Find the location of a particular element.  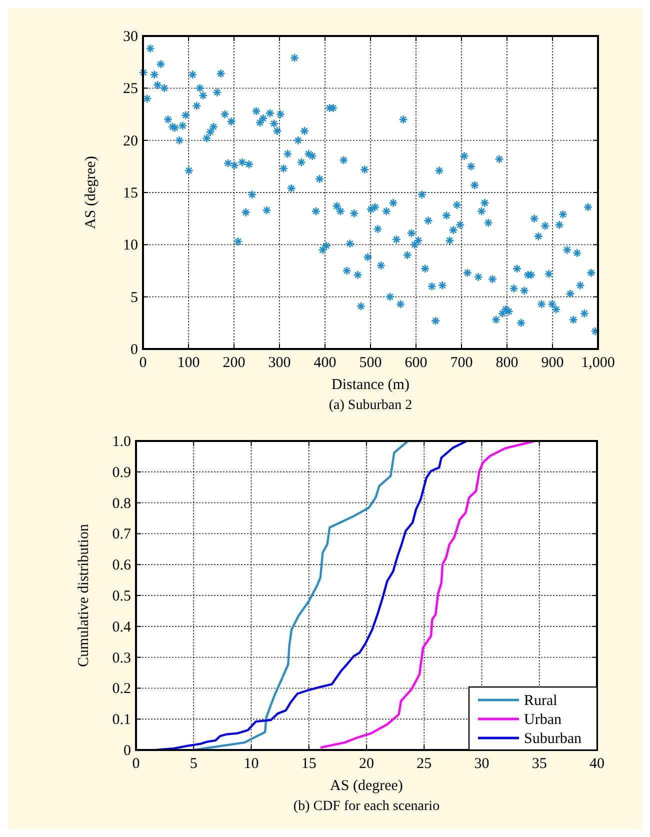

y-tick-label: 0.6 is located at coordinates (122, 566).